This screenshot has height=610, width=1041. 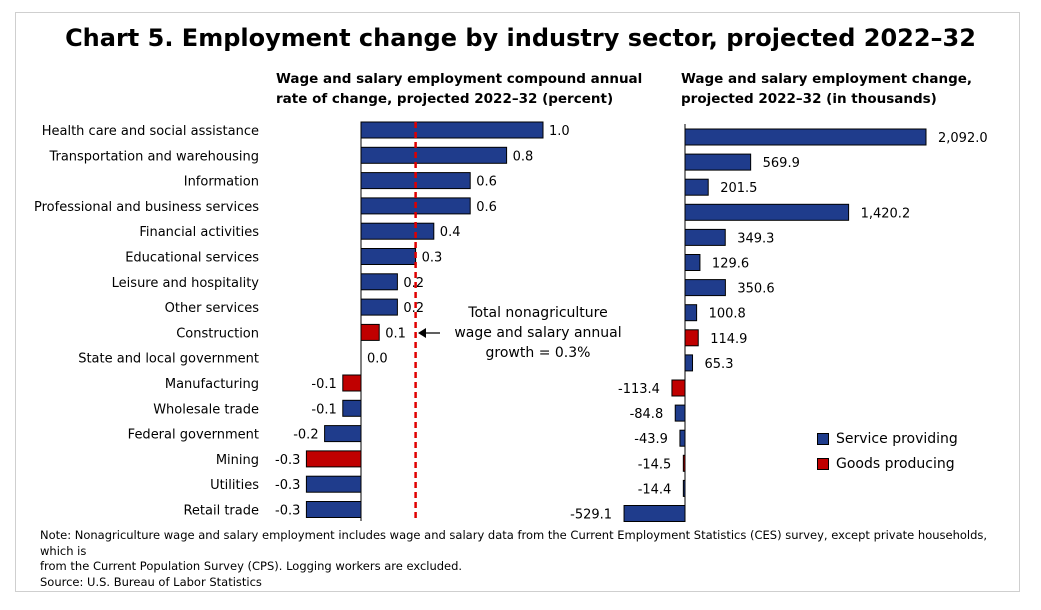 I want to click on right-value-label-federal-government: -43.9, so click(x=651, y=439).